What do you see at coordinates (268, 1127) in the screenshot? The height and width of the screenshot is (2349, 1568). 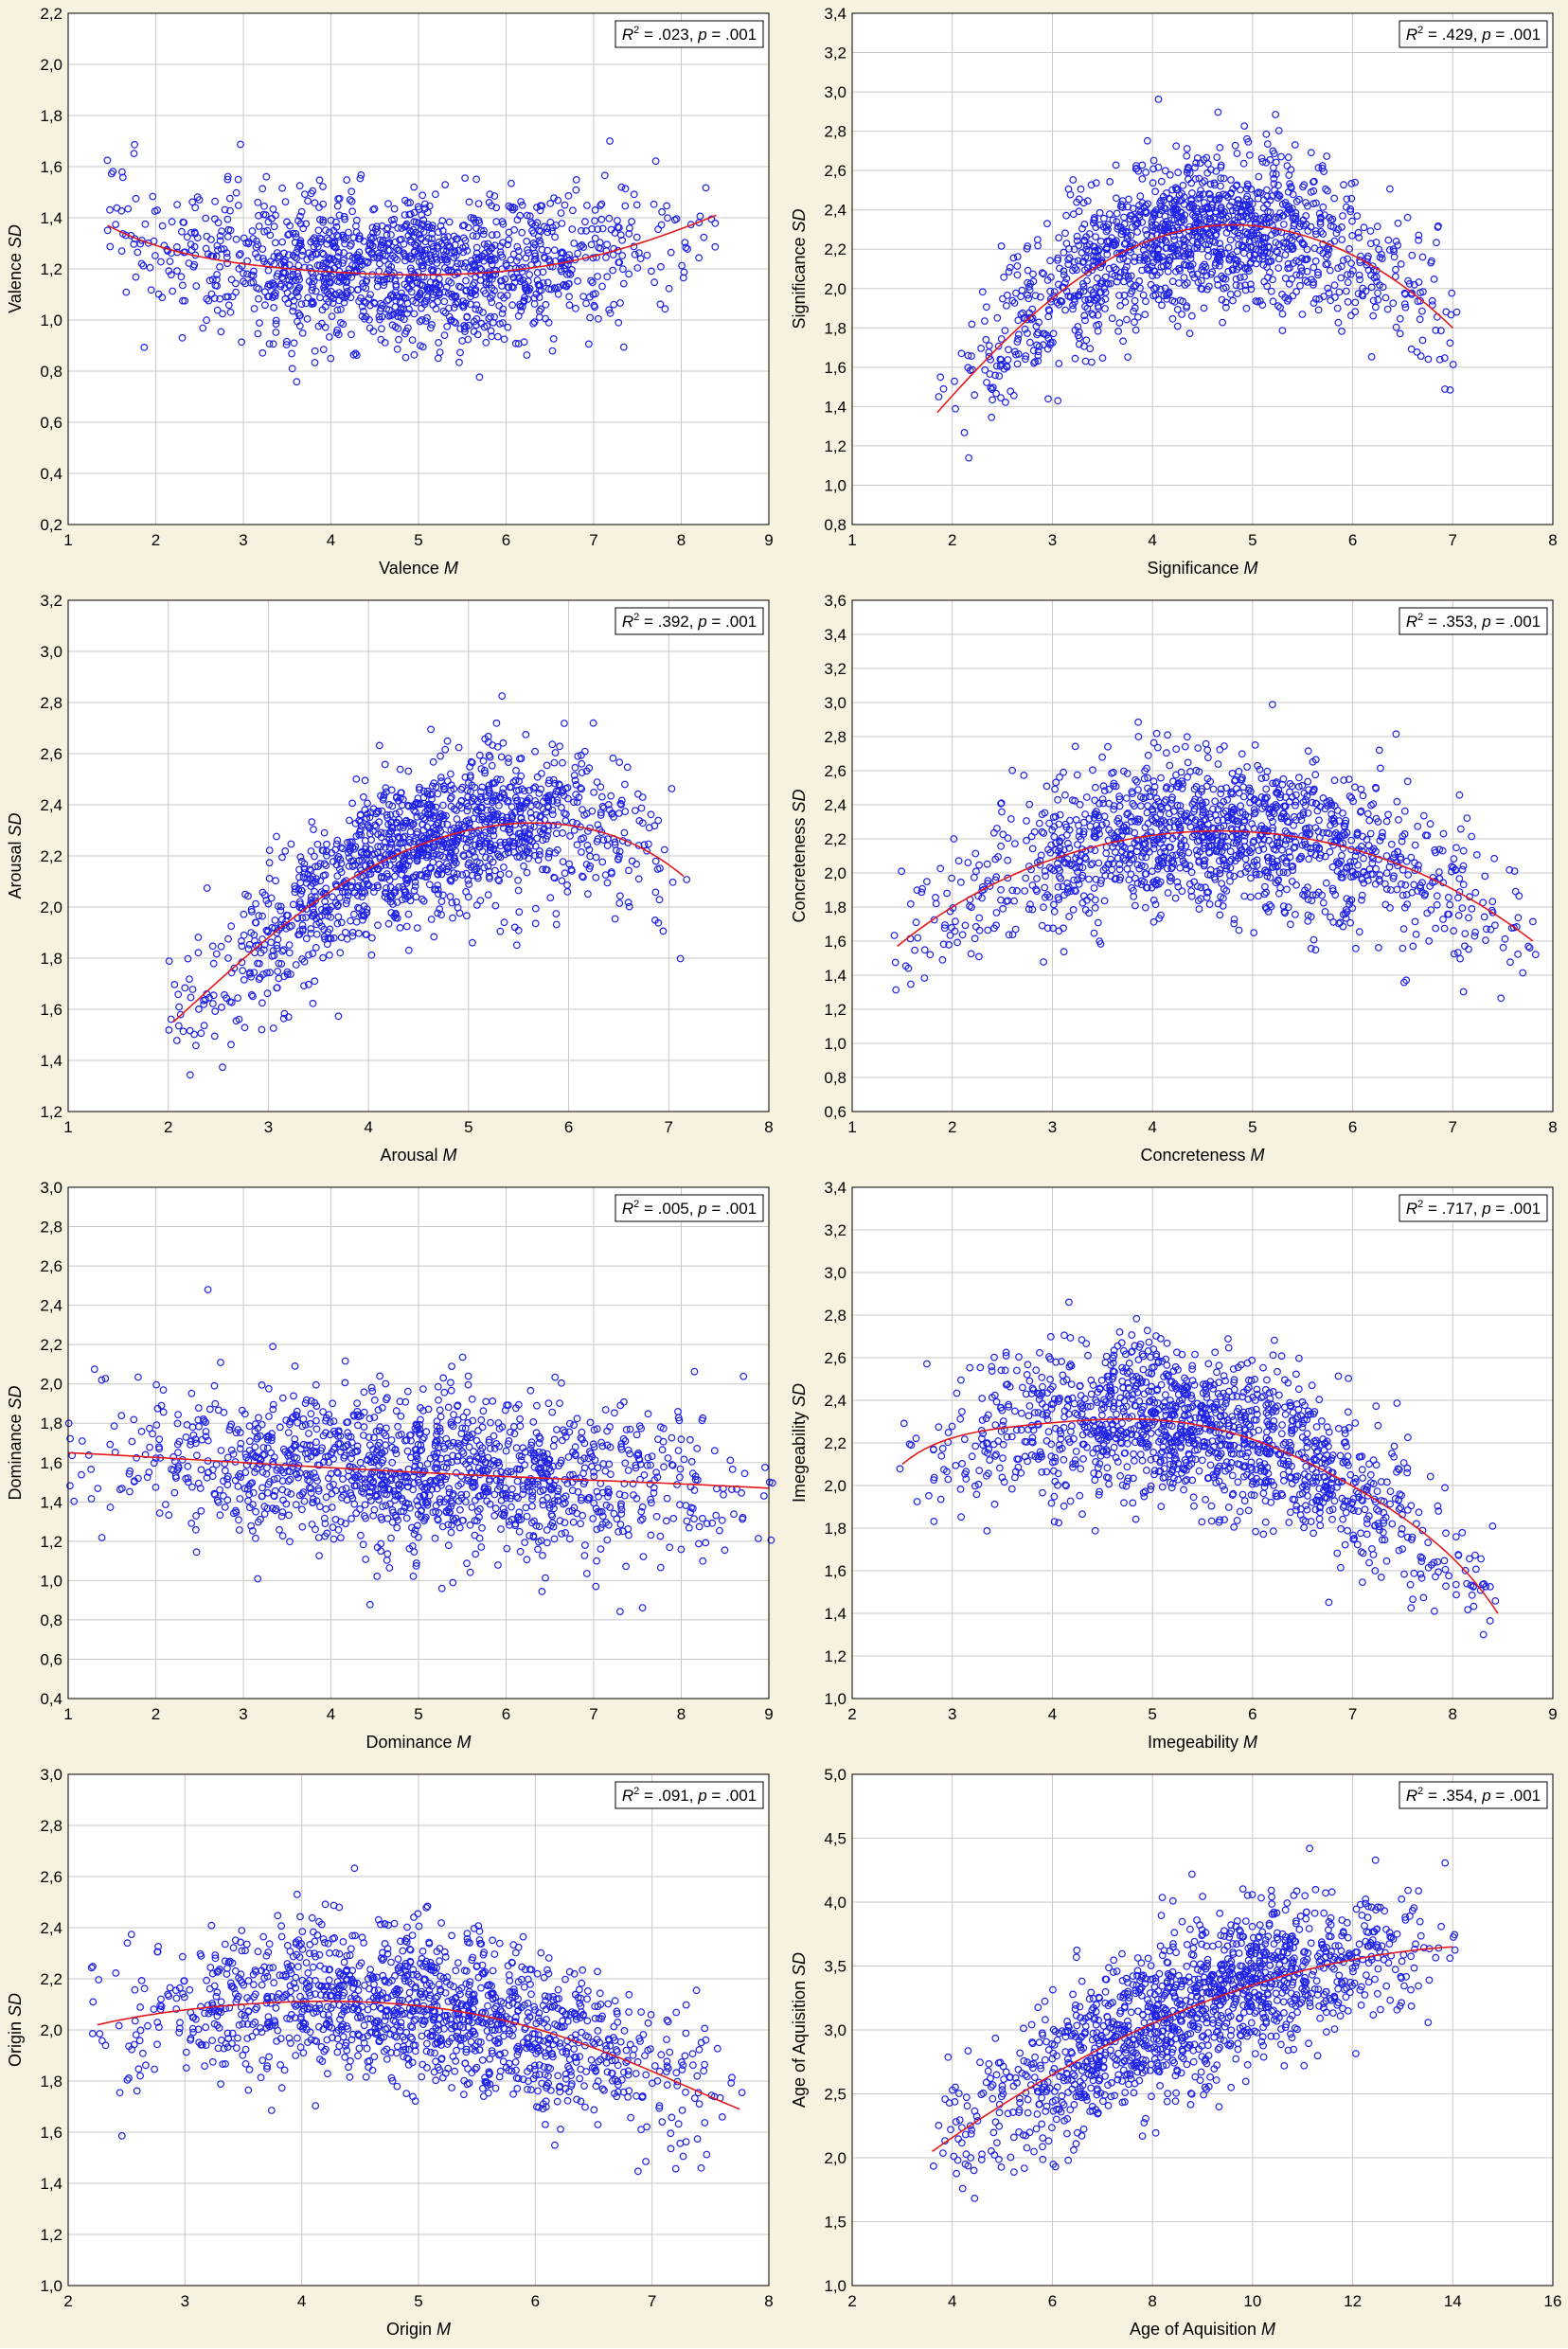 I see `x-tick-label: 3` at bounding box center [268, 1127].